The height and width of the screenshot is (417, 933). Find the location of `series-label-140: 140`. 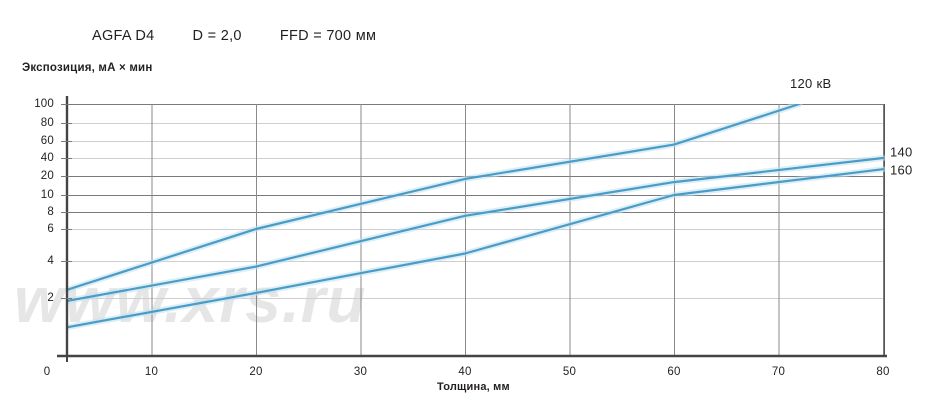

series-label-140: 140 is located at coordinates (901, 152).